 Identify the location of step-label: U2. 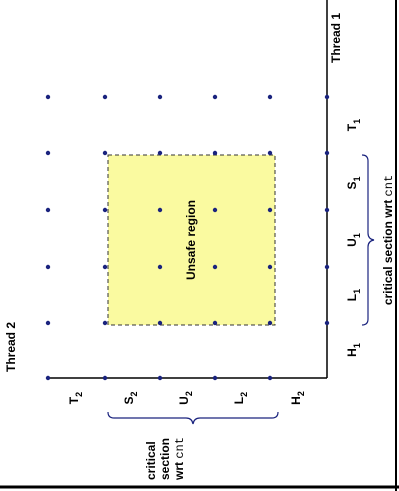
(185, 398).